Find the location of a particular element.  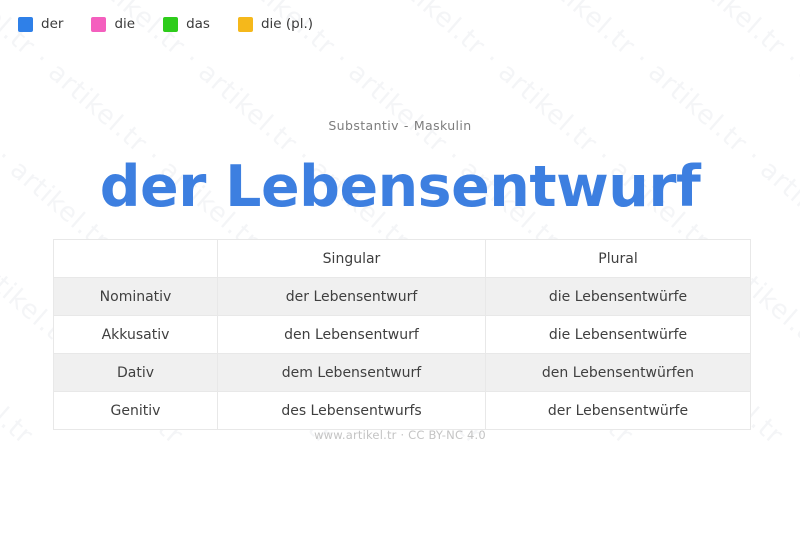

article-color-legend: der die das die (pl.) is located at coordinates (179, 24).